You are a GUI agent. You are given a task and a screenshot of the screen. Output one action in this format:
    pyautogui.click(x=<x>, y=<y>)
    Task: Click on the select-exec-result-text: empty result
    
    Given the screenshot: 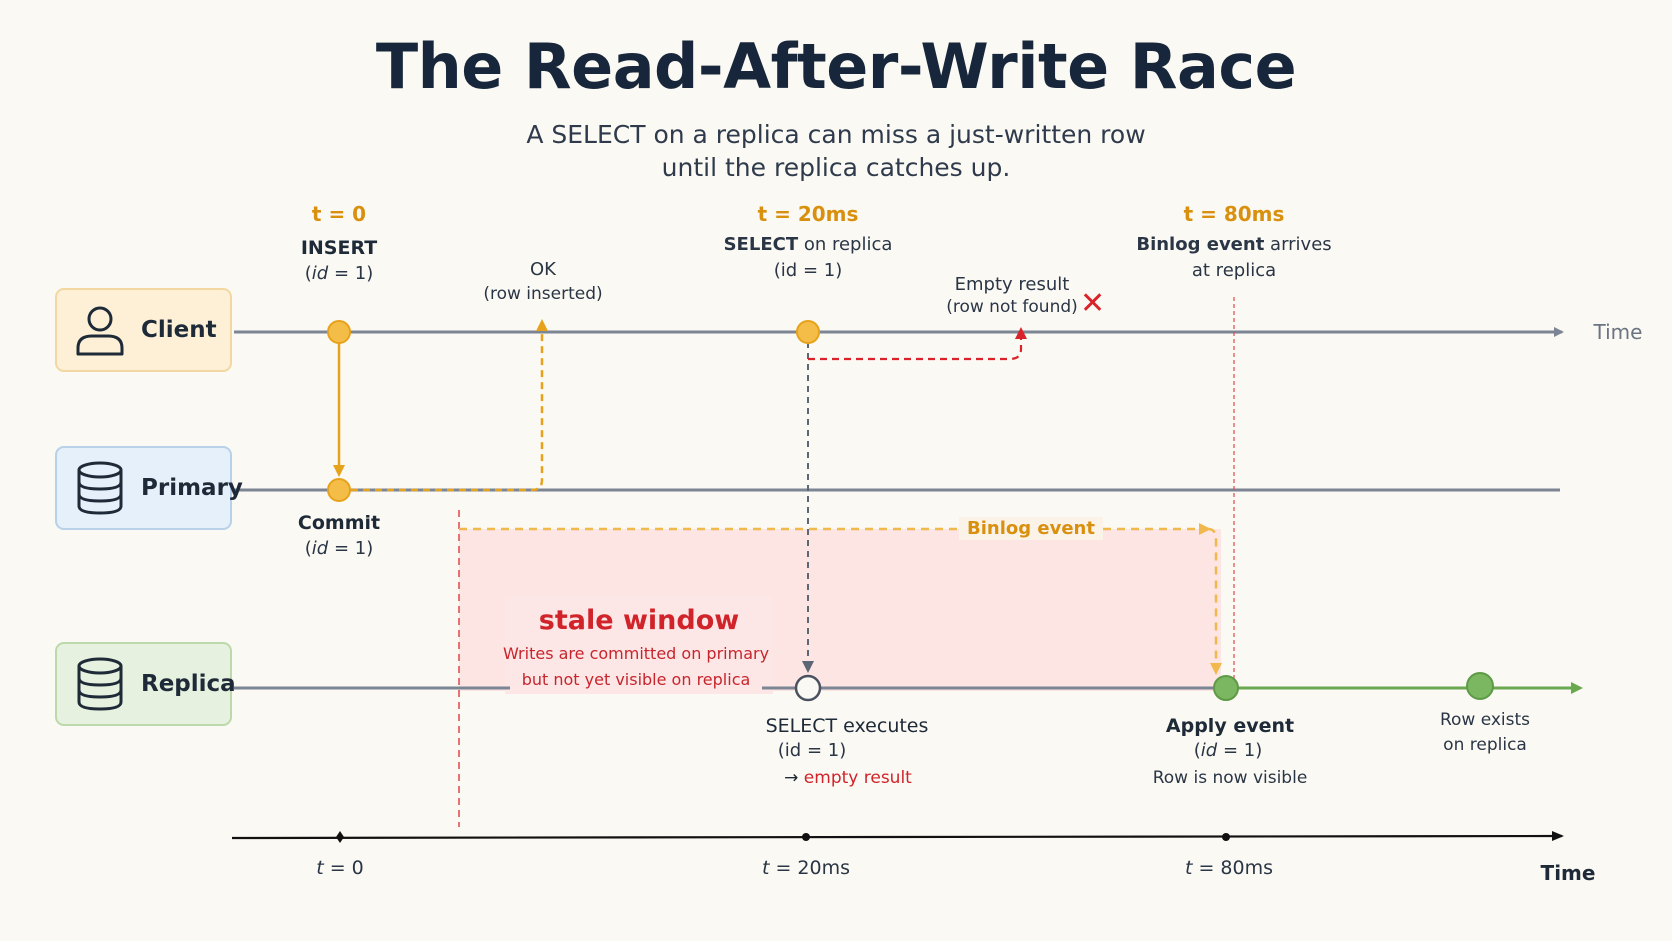 What is the action you would take?
    pyautogui.click(x=857, y=778)
    